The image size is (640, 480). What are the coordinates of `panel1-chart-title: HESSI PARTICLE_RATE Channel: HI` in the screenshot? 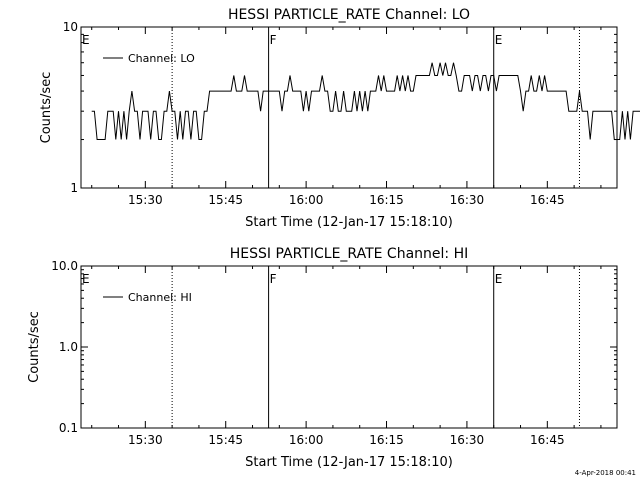 It's located at (349, 254).